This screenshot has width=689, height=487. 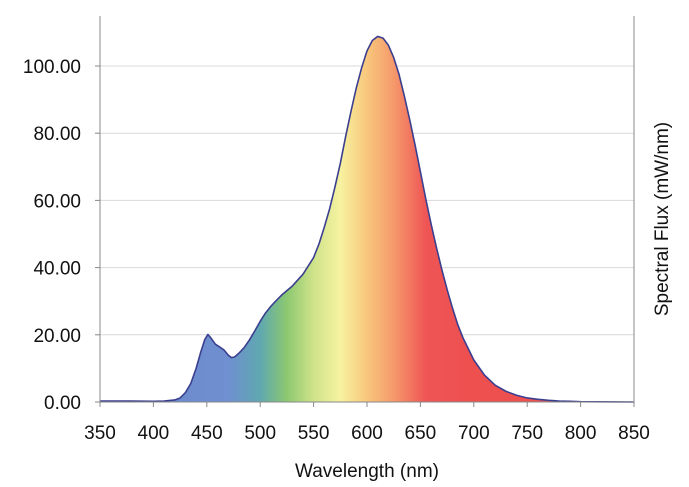 I want to click on y-tick-label-60: 60.00, so click(x=57, y=201).